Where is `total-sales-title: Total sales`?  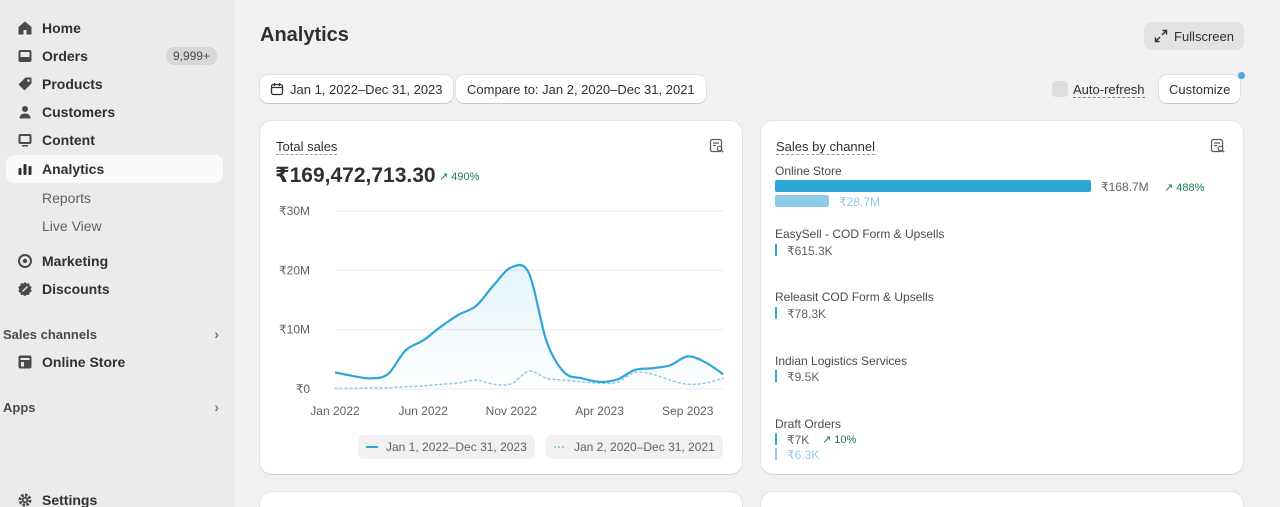 total-sales-title: Total sales is located at coordinates (307, 147).